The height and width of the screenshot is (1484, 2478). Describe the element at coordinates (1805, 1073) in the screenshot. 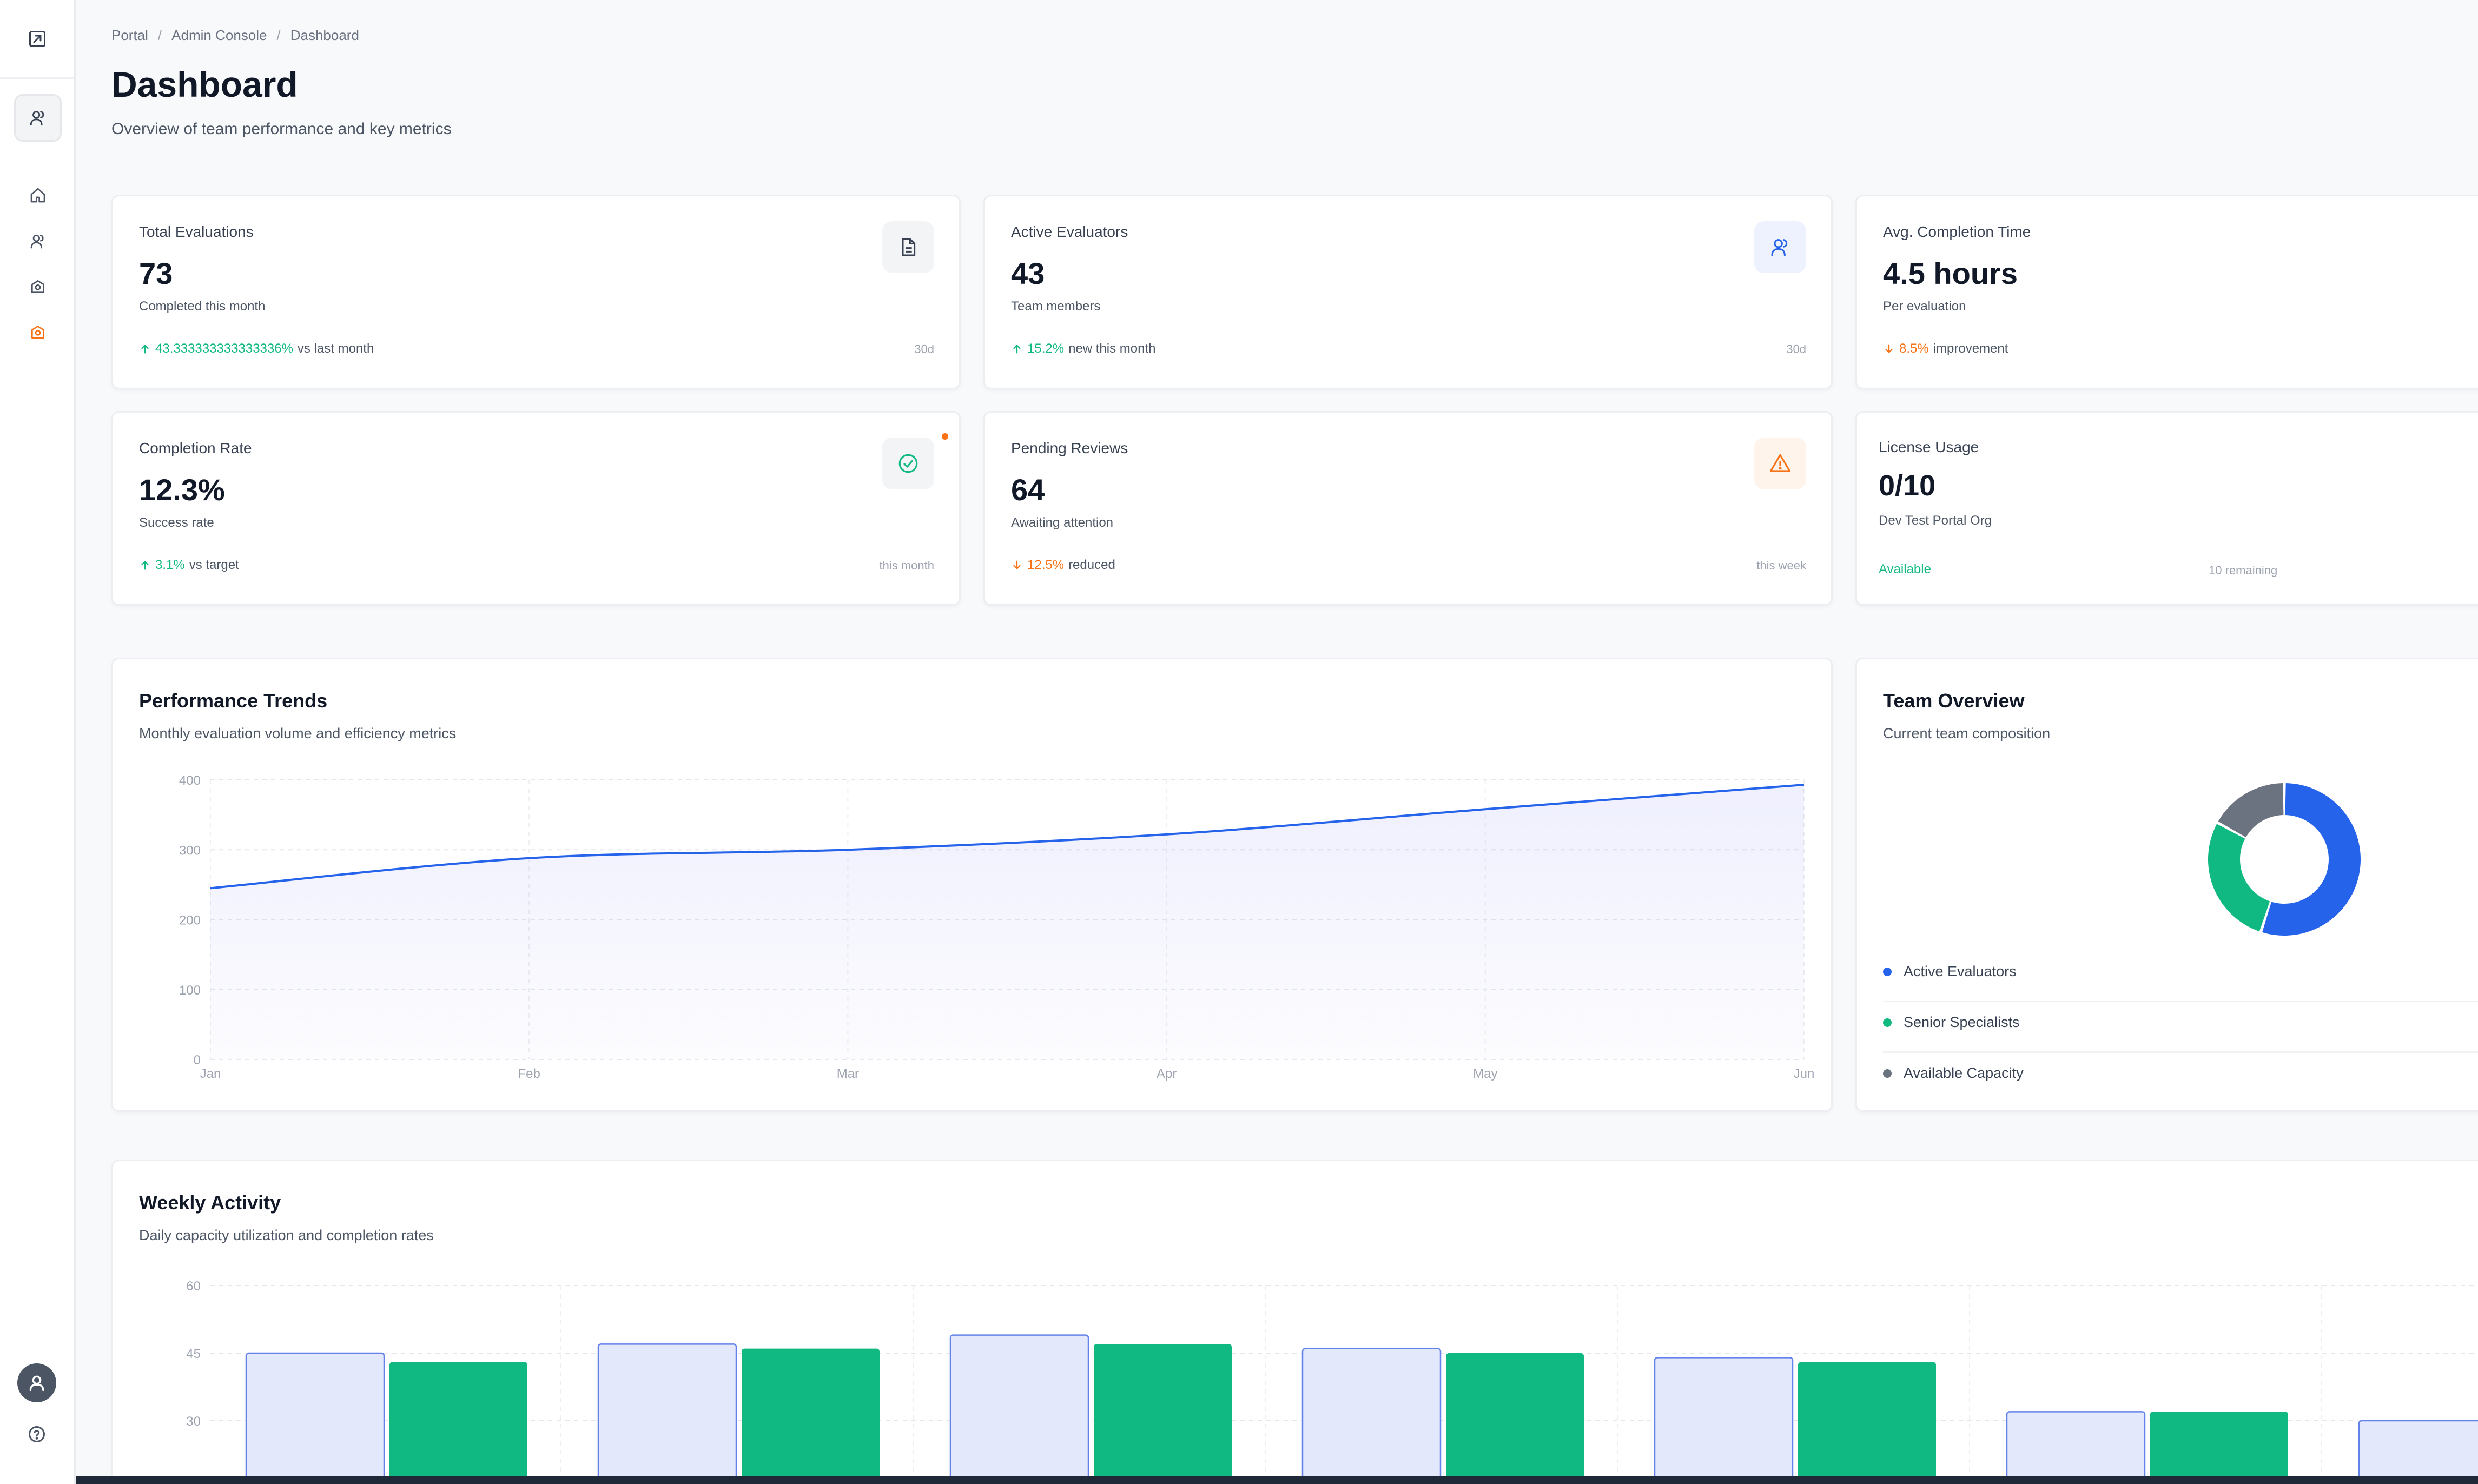

I see `x-tick-label: Jun` at that location.